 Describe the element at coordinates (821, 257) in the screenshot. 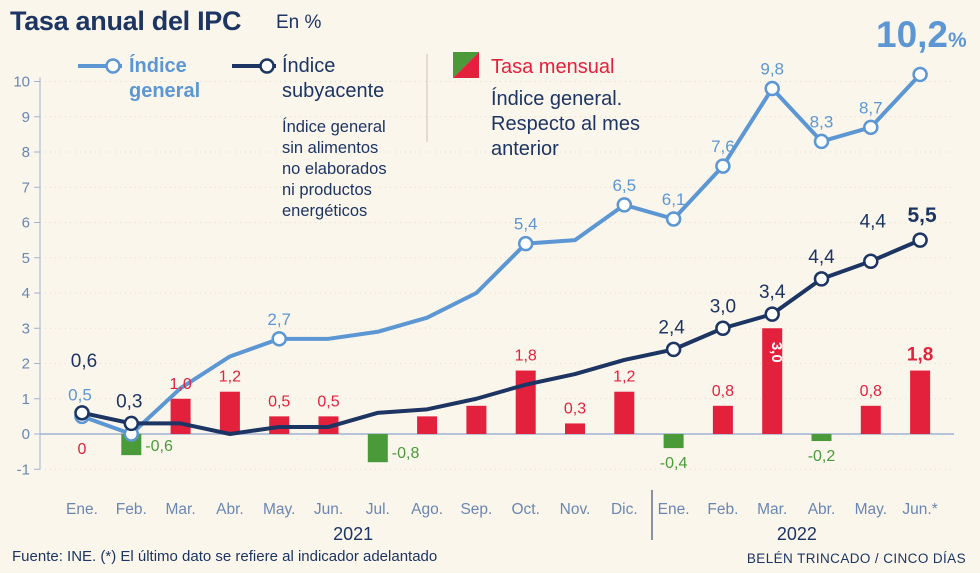

I see `core-value-label: 4,4` at that location.